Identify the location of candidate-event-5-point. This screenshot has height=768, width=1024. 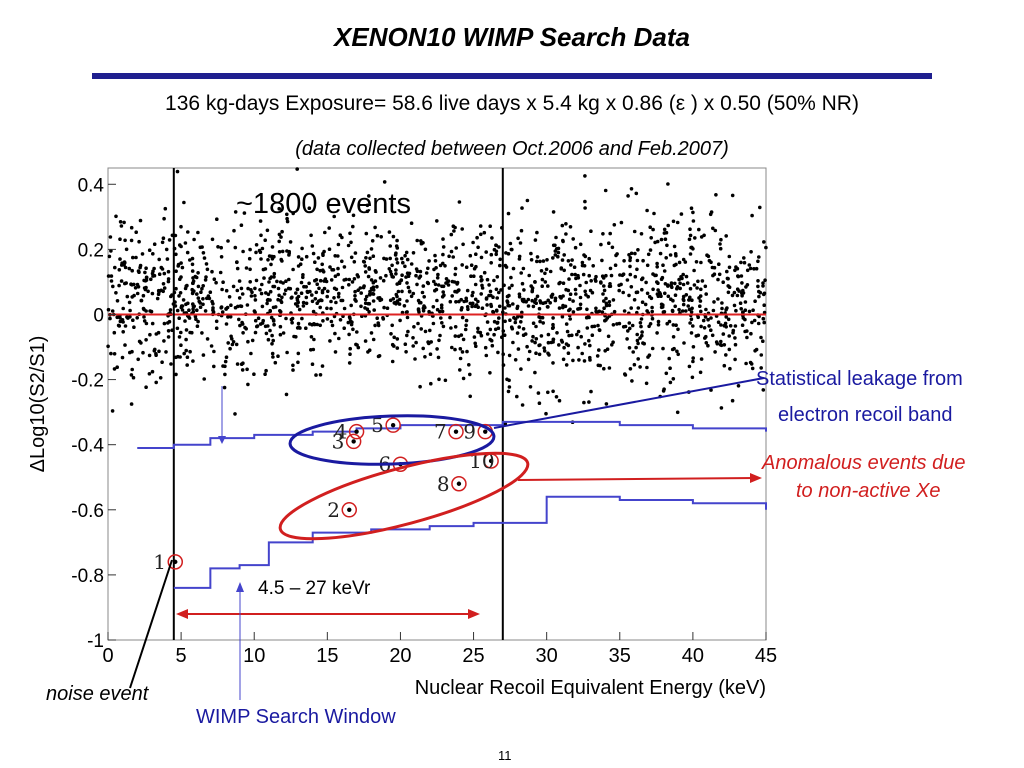
(393, 425).